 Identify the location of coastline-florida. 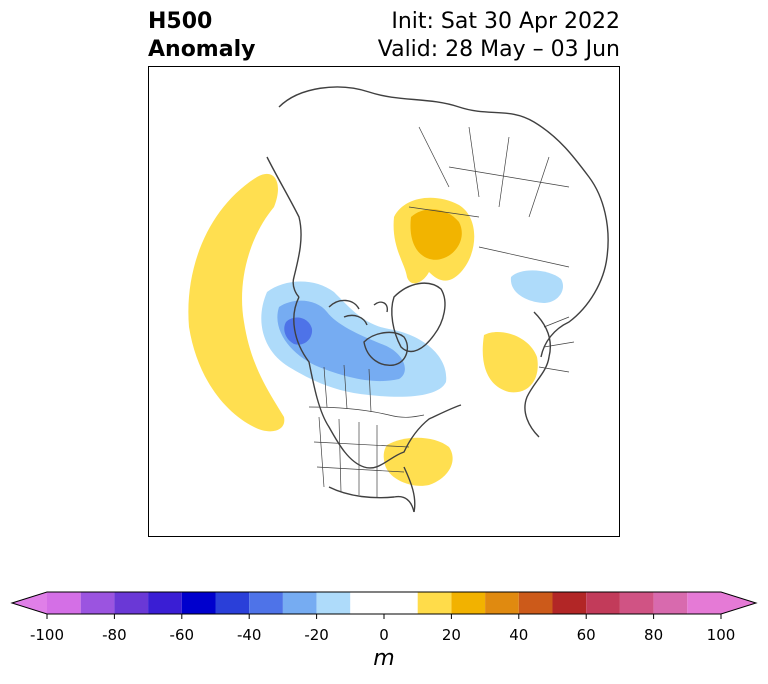
(409, 489).